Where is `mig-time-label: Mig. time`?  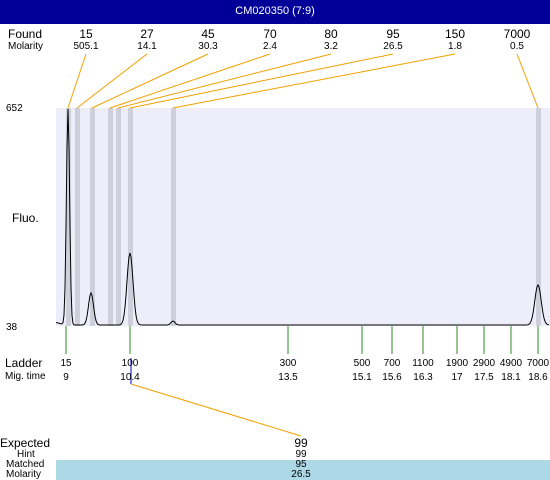
mig-time-label: Mig. time is located at coordinates (25, 376).